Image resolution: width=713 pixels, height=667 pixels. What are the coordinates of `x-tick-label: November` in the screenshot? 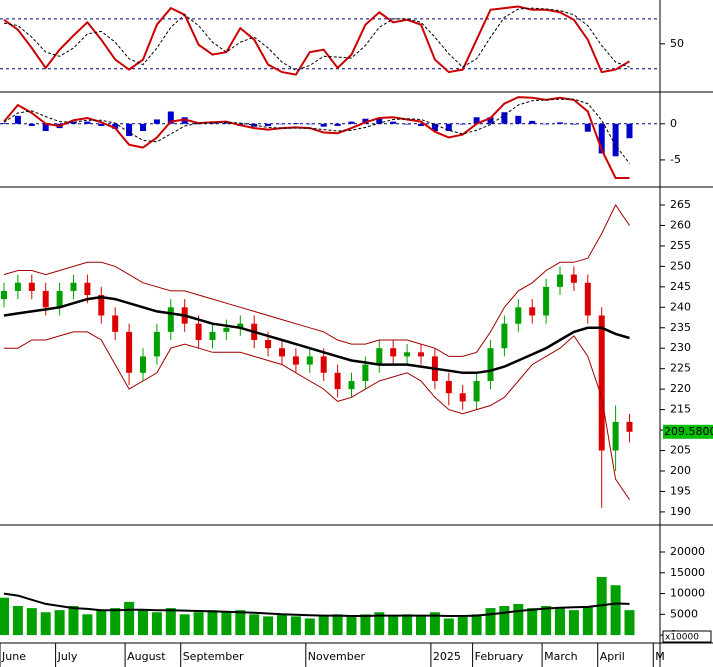 It's located at (337, 656).